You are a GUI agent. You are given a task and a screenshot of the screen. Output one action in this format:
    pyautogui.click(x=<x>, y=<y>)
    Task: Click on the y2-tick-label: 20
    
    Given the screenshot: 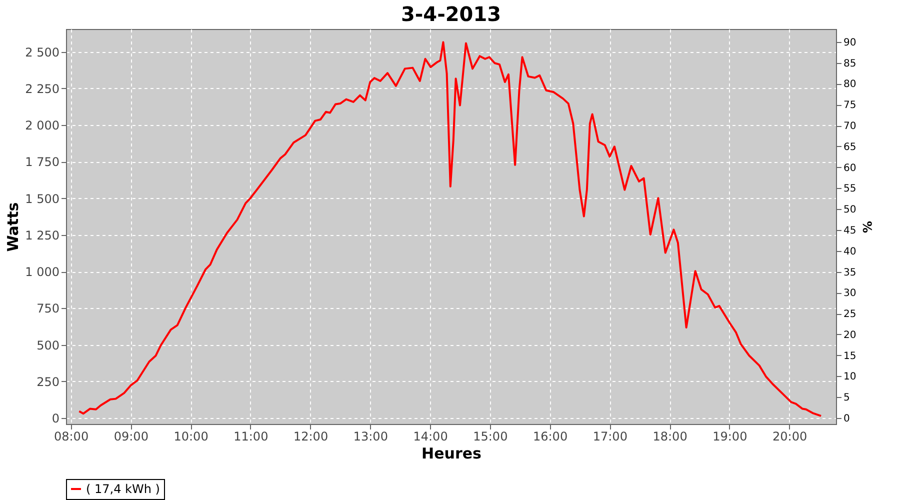 What is the action you would take?
    pyautogui.click(x=850, y=335)
    